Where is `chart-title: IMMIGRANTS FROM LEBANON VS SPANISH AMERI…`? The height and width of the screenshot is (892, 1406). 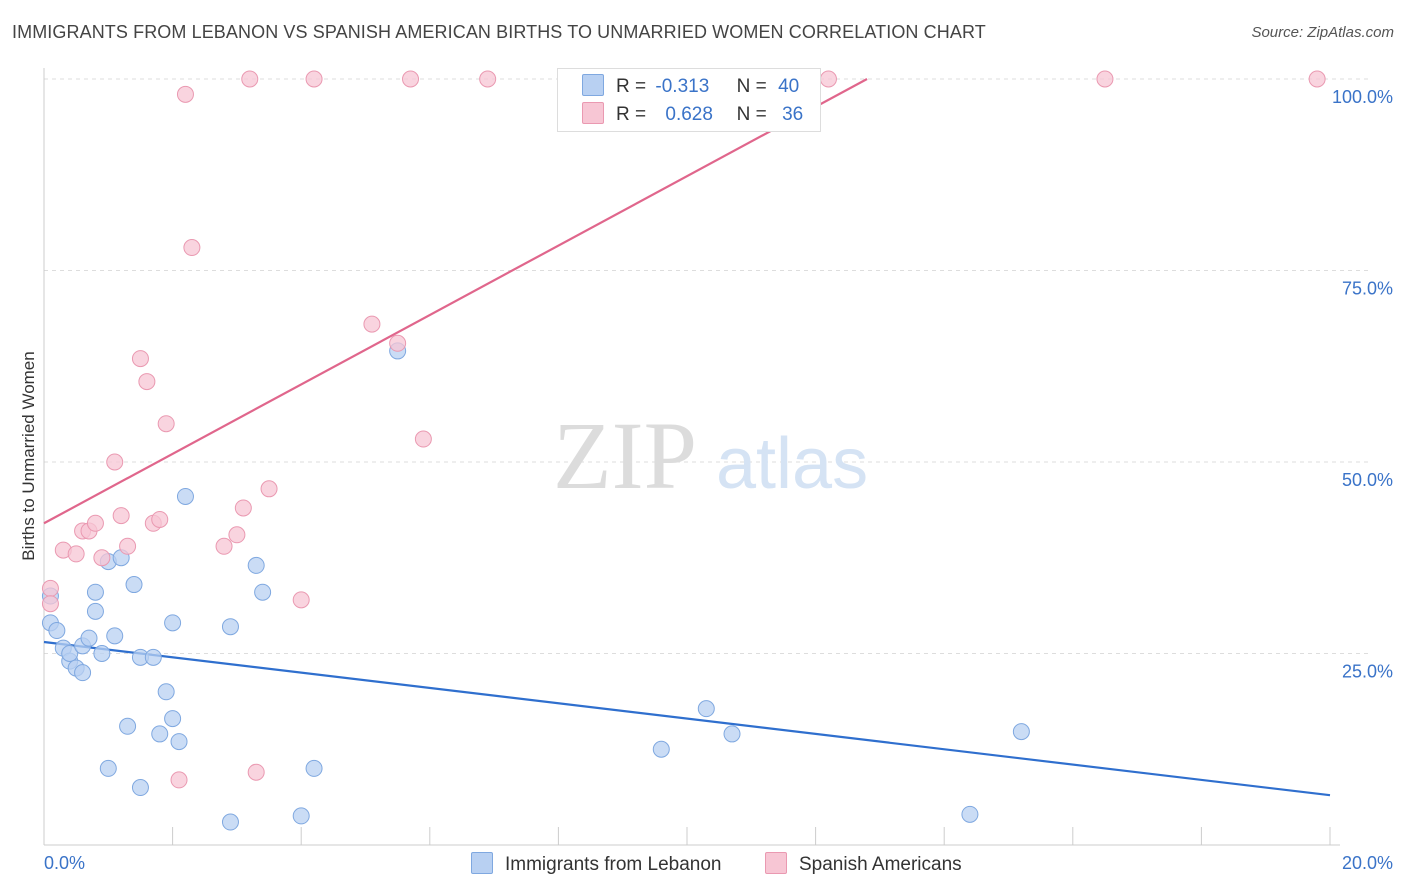 chart-title: IMMIGRANTS FROM LEBANON VS SPANISH AMERI… is located at coordinates (499, 32).